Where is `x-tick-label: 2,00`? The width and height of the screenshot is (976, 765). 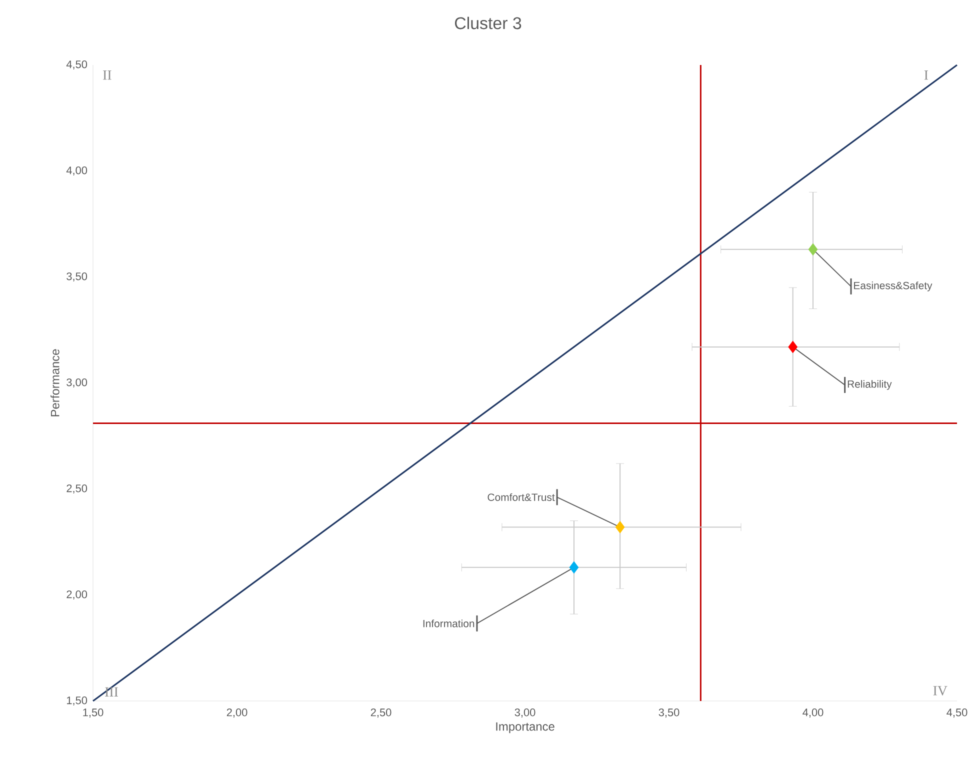
x-tick-label: 2,00 is located at coordinates (237, 713).